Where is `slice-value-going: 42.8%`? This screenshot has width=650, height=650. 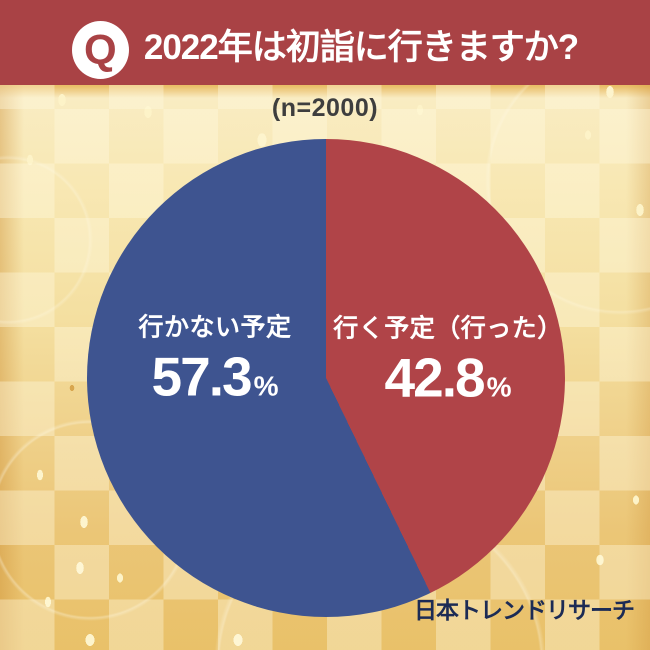
slice-value-going: 42.8% is located at coordinates (448, 377).